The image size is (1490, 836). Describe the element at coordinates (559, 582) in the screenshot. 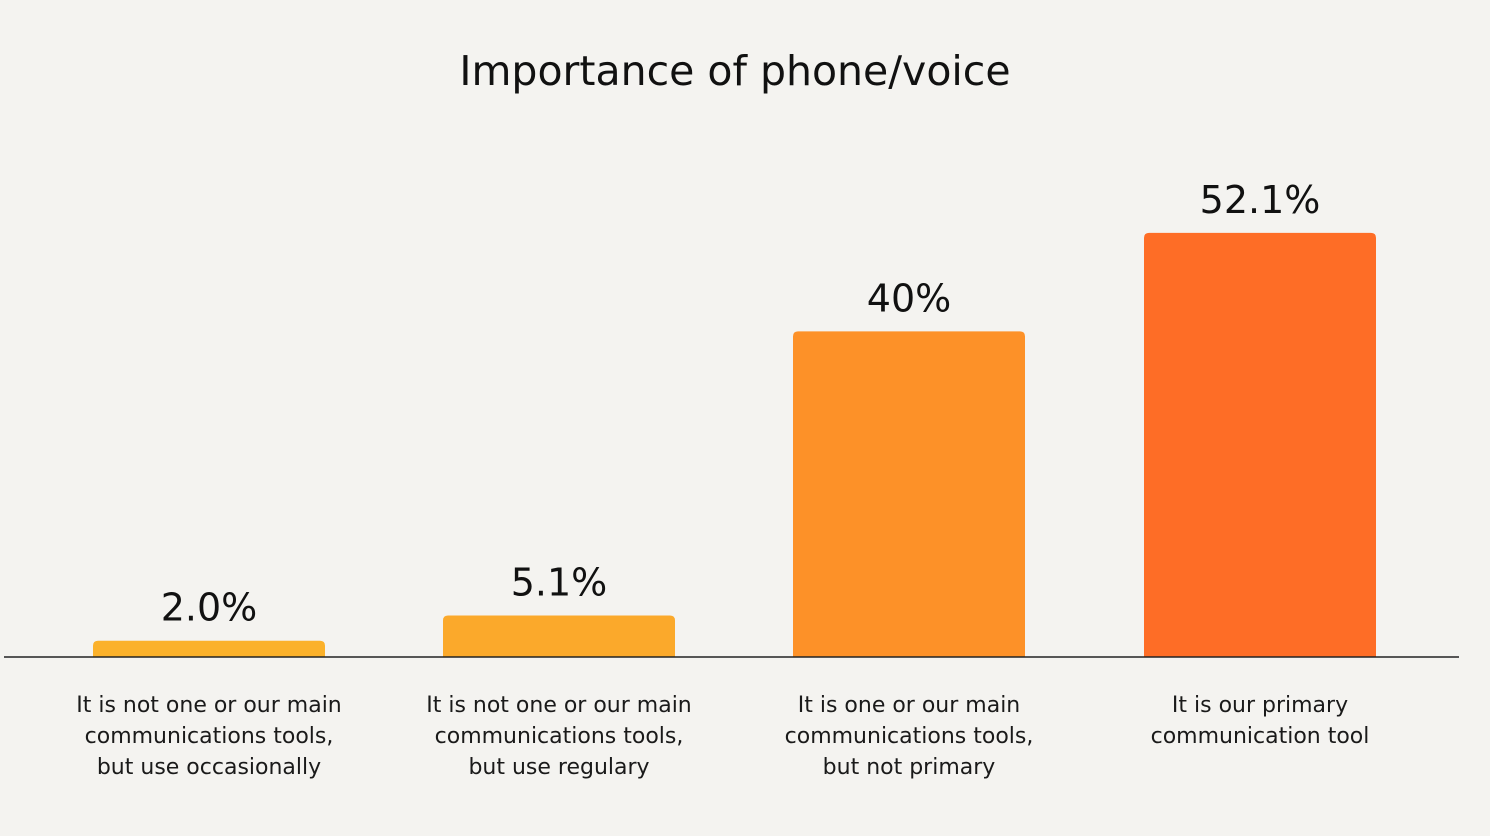

I see `data-label-2: 5.1%` at that location.